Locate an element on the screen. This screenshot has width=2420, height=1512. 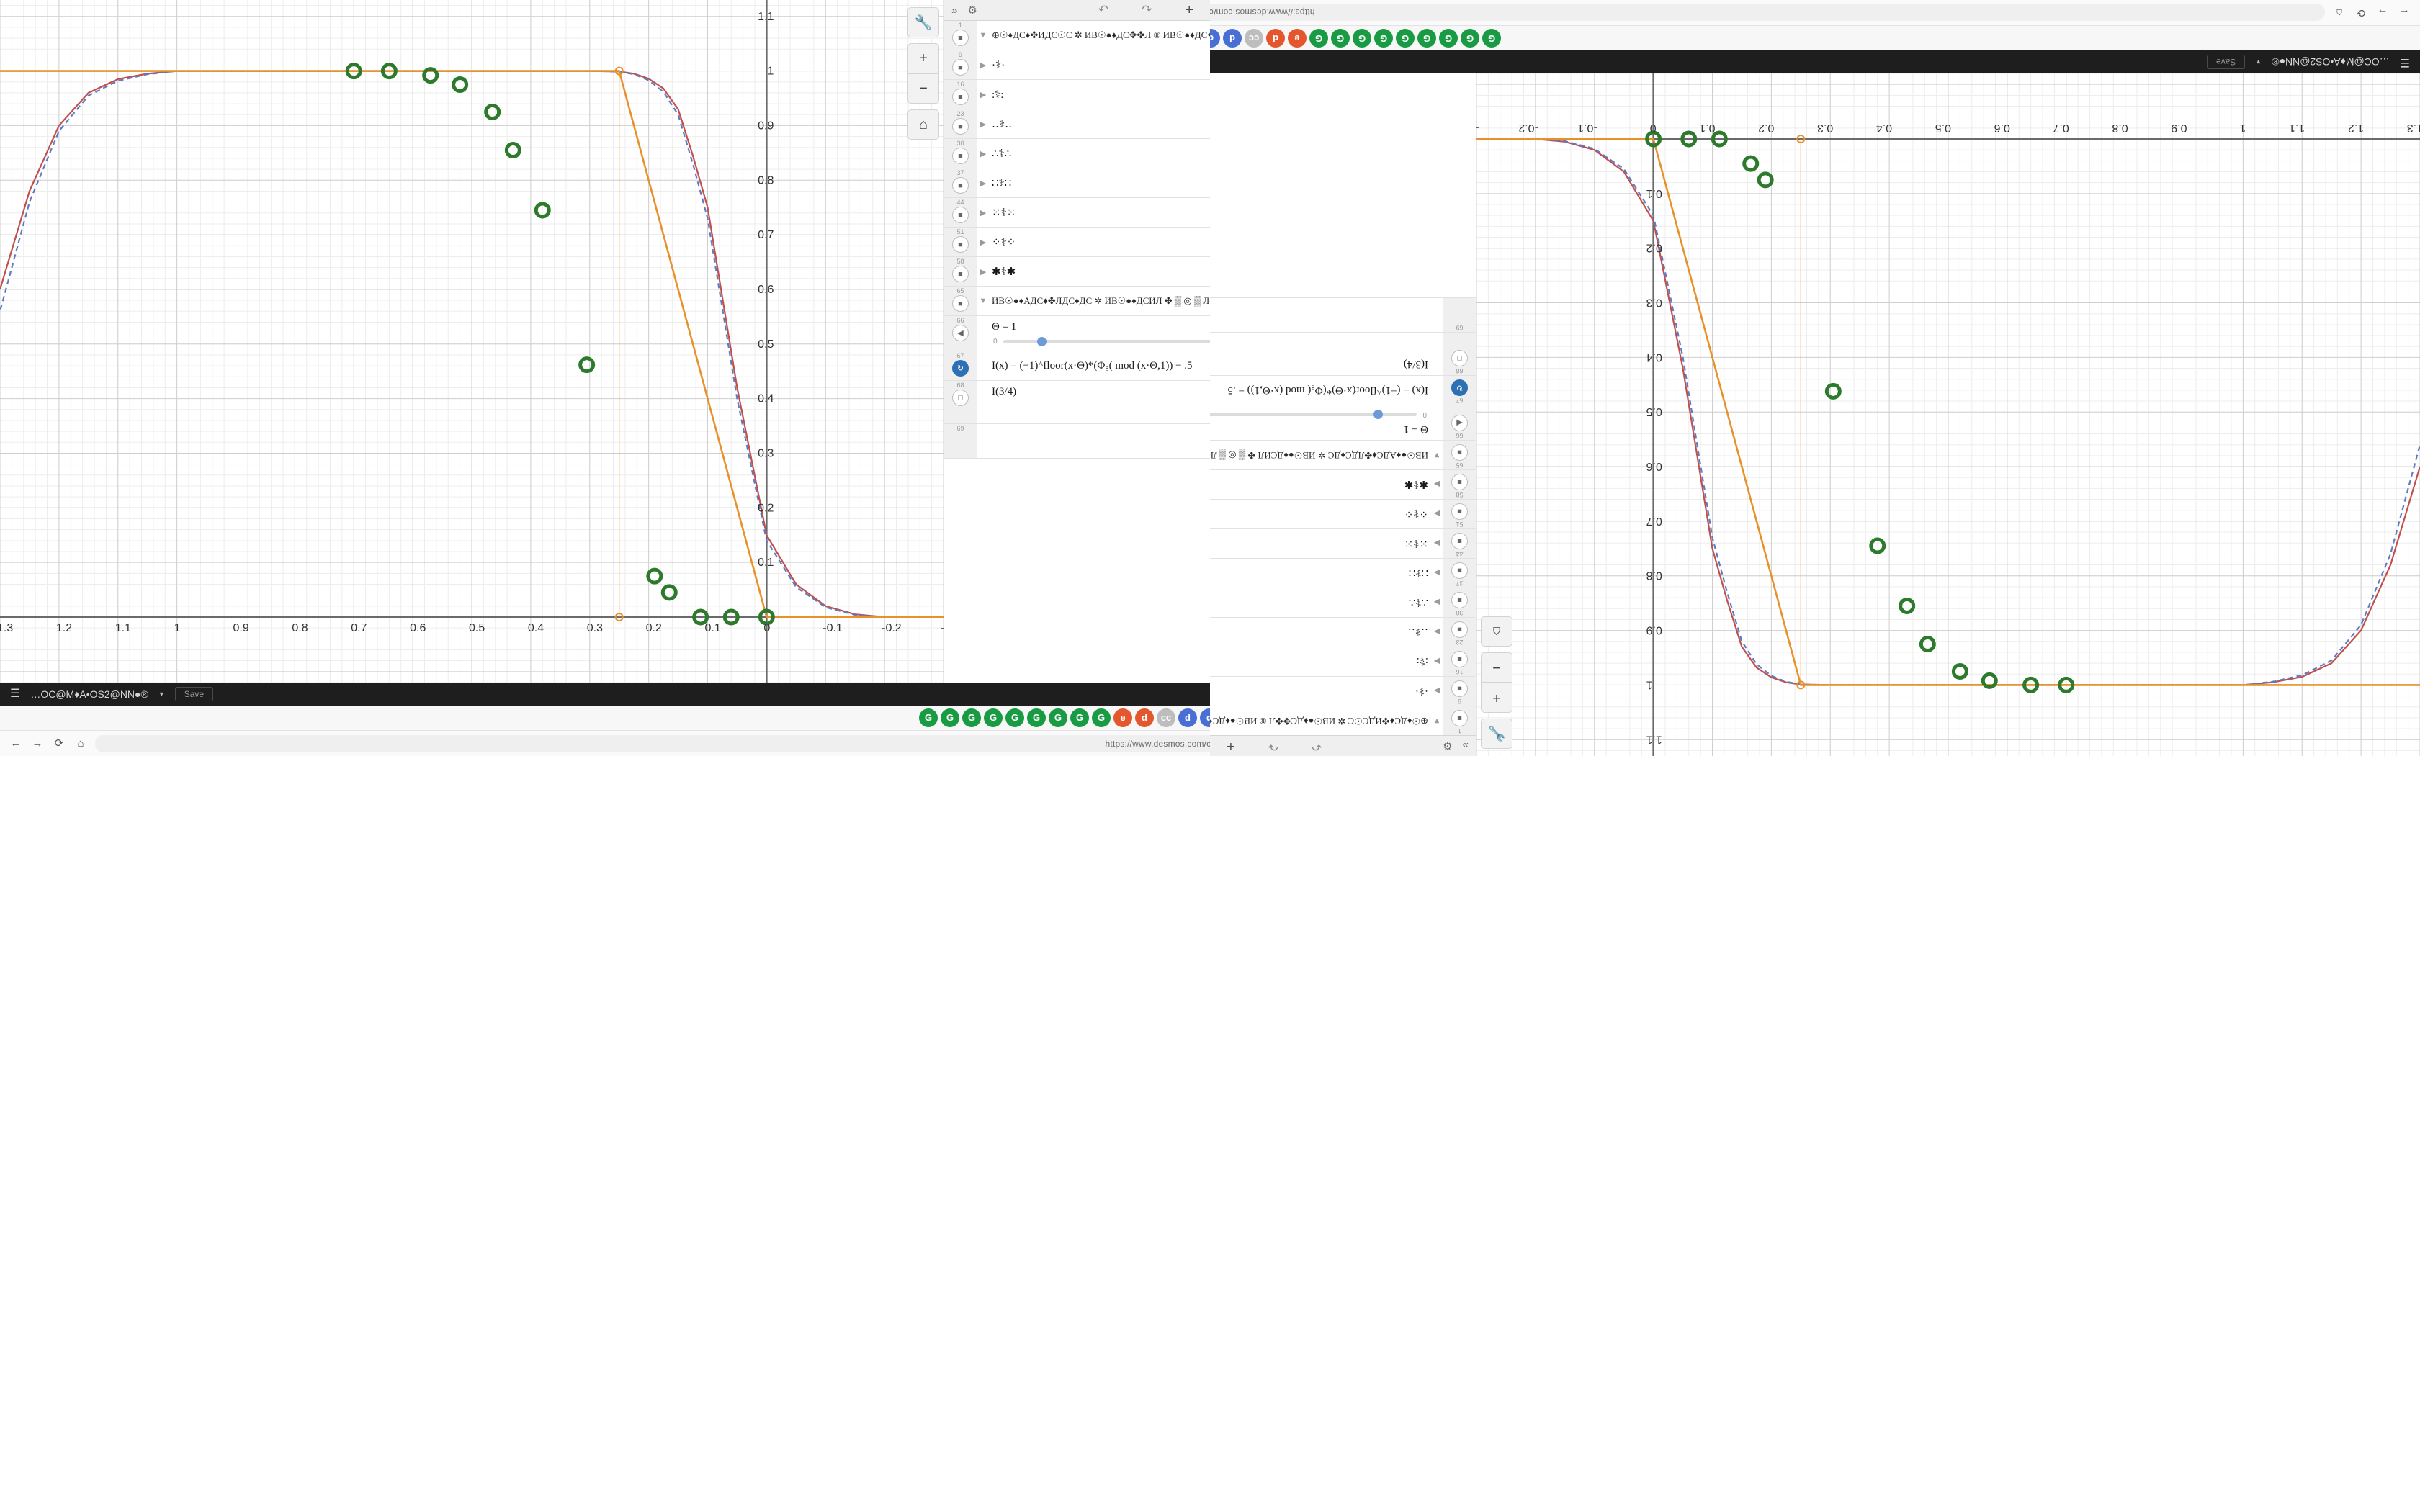
expression-row: 69 is located at coordinates (1343, 314).